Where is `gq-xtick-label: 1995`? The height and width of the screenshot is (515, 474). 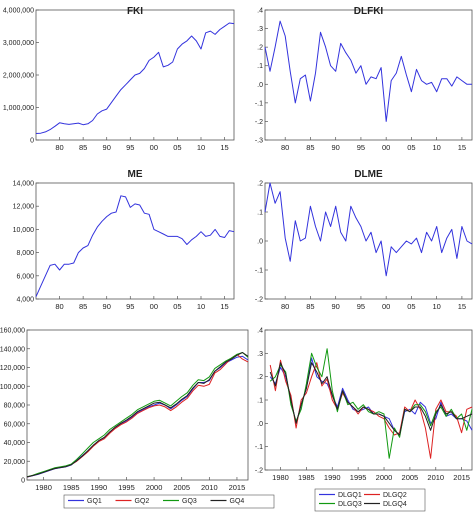 gq-xtick-label: 1995 is located at coordinates (126, 487).